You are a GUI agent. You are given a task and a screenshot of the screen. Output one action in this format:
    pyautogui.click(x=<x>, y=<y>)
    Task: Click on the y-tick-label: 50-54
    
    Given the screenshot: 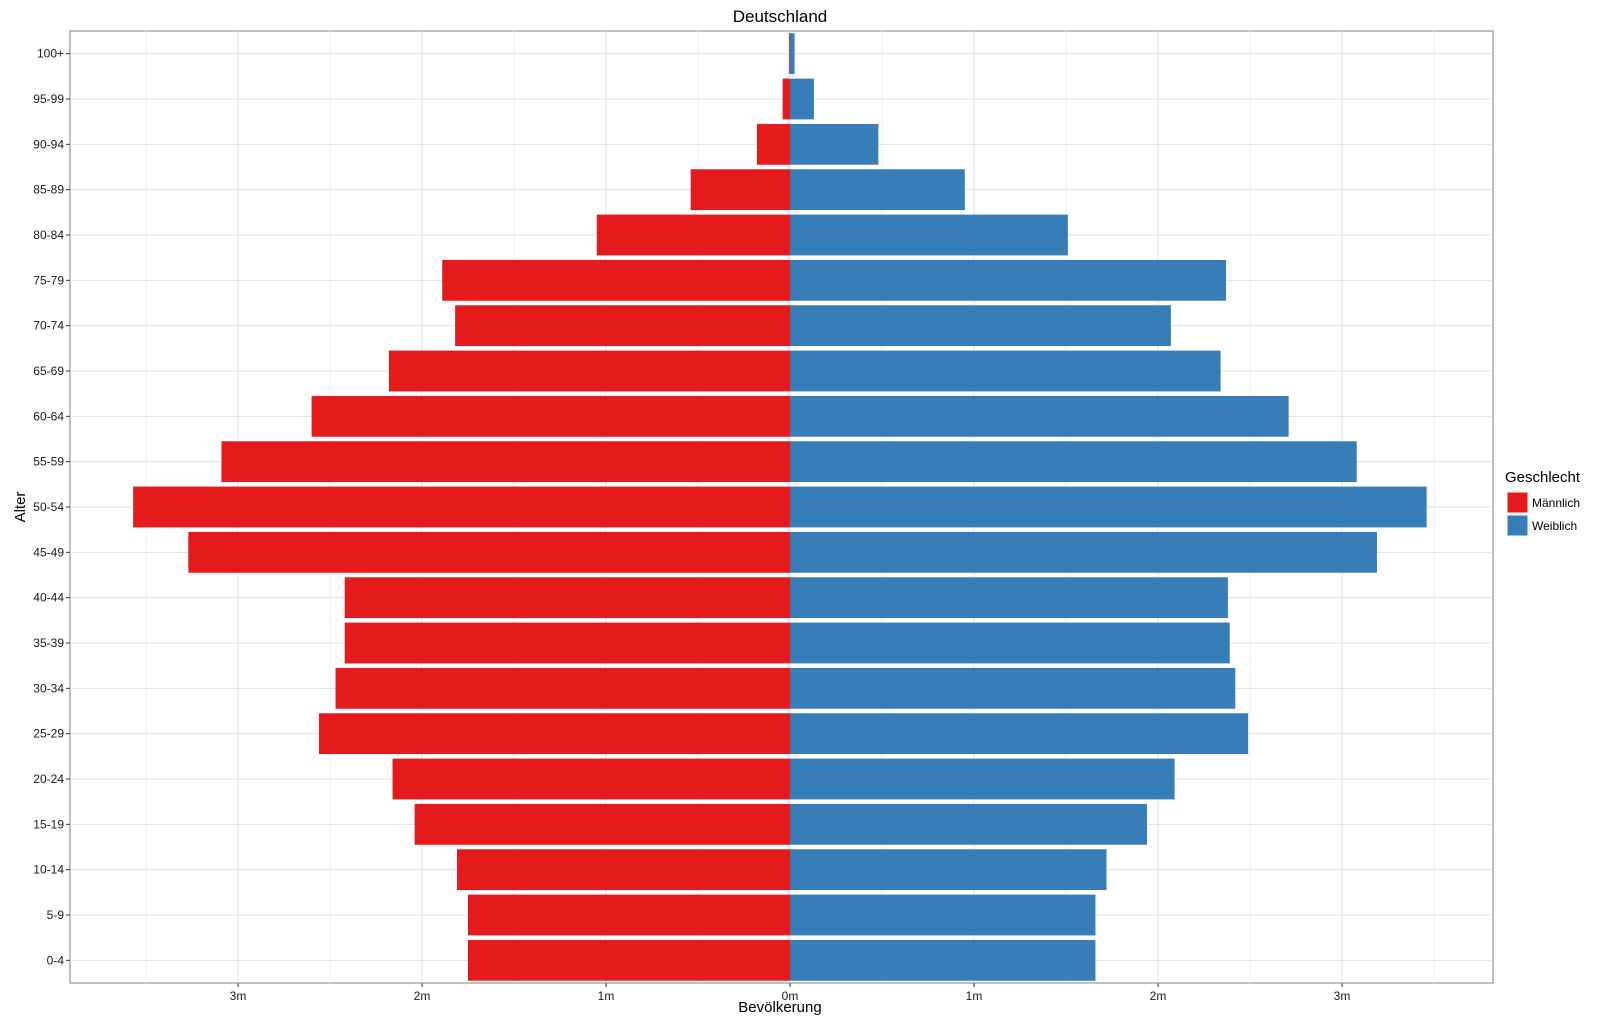 What is the action you would take?
    pyautogui.click(x=48, y=507)
    